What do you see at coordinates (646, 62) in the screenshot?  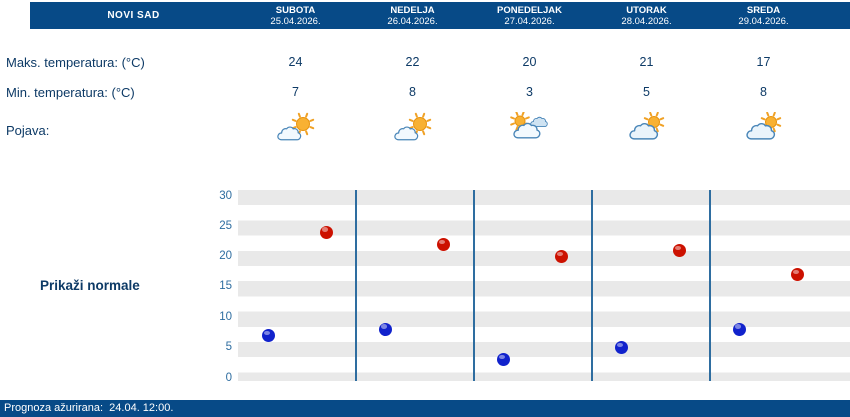 I see `max-temp-value: 21` at bounding box center [646, 62].